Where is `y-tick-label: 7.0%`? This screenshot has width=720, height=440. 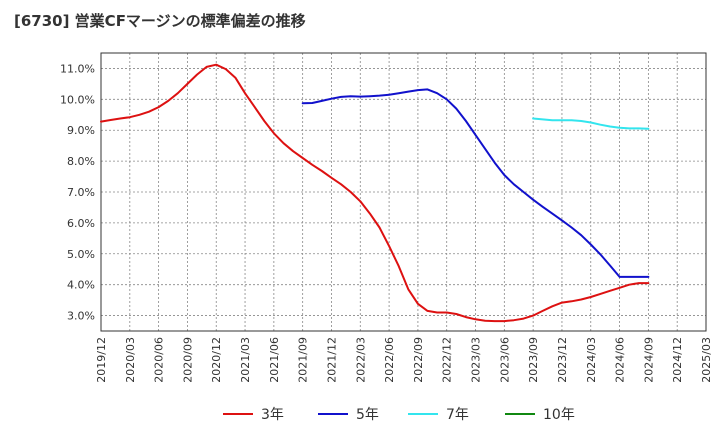
y-tick-label: 7.0% is located at coordinates (81, 192).